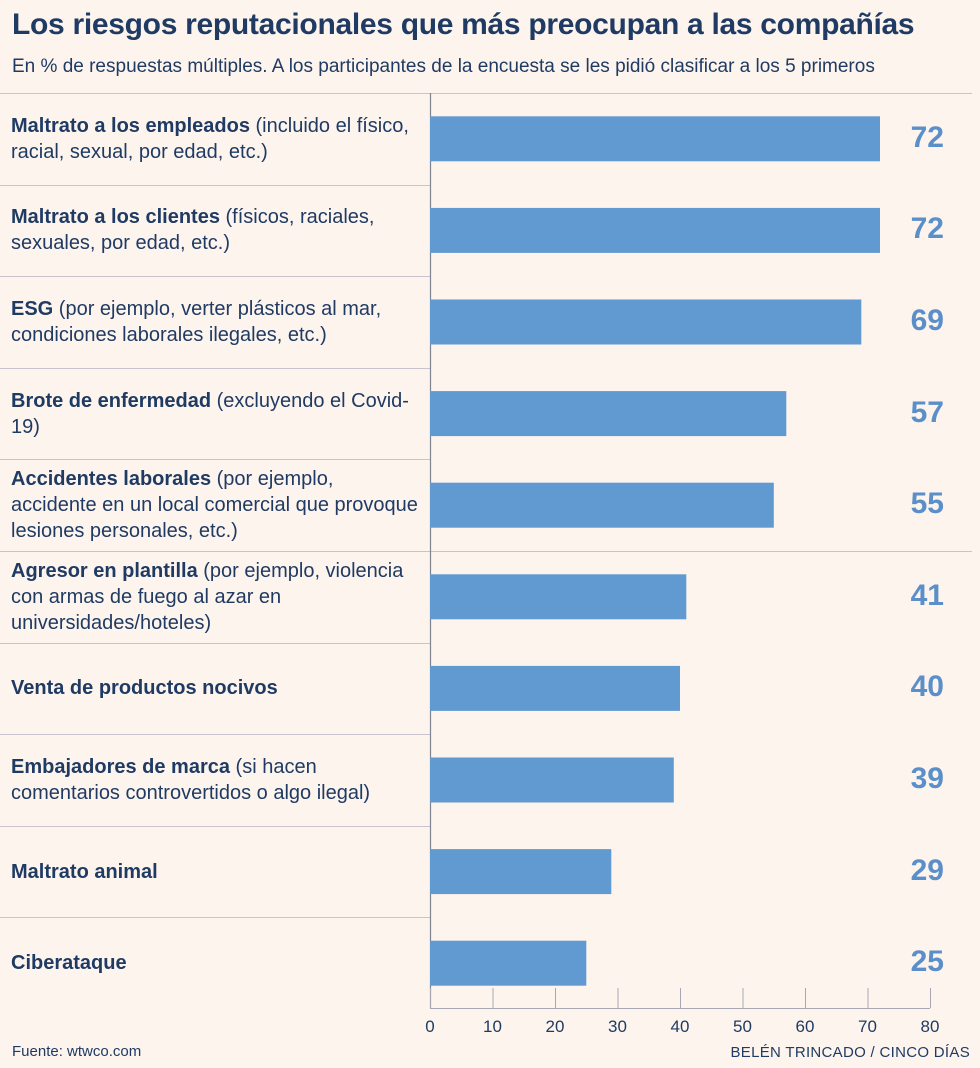 The image size is (980, 1068). I want to click on x-tick-label: 50, so click(742, 1026).